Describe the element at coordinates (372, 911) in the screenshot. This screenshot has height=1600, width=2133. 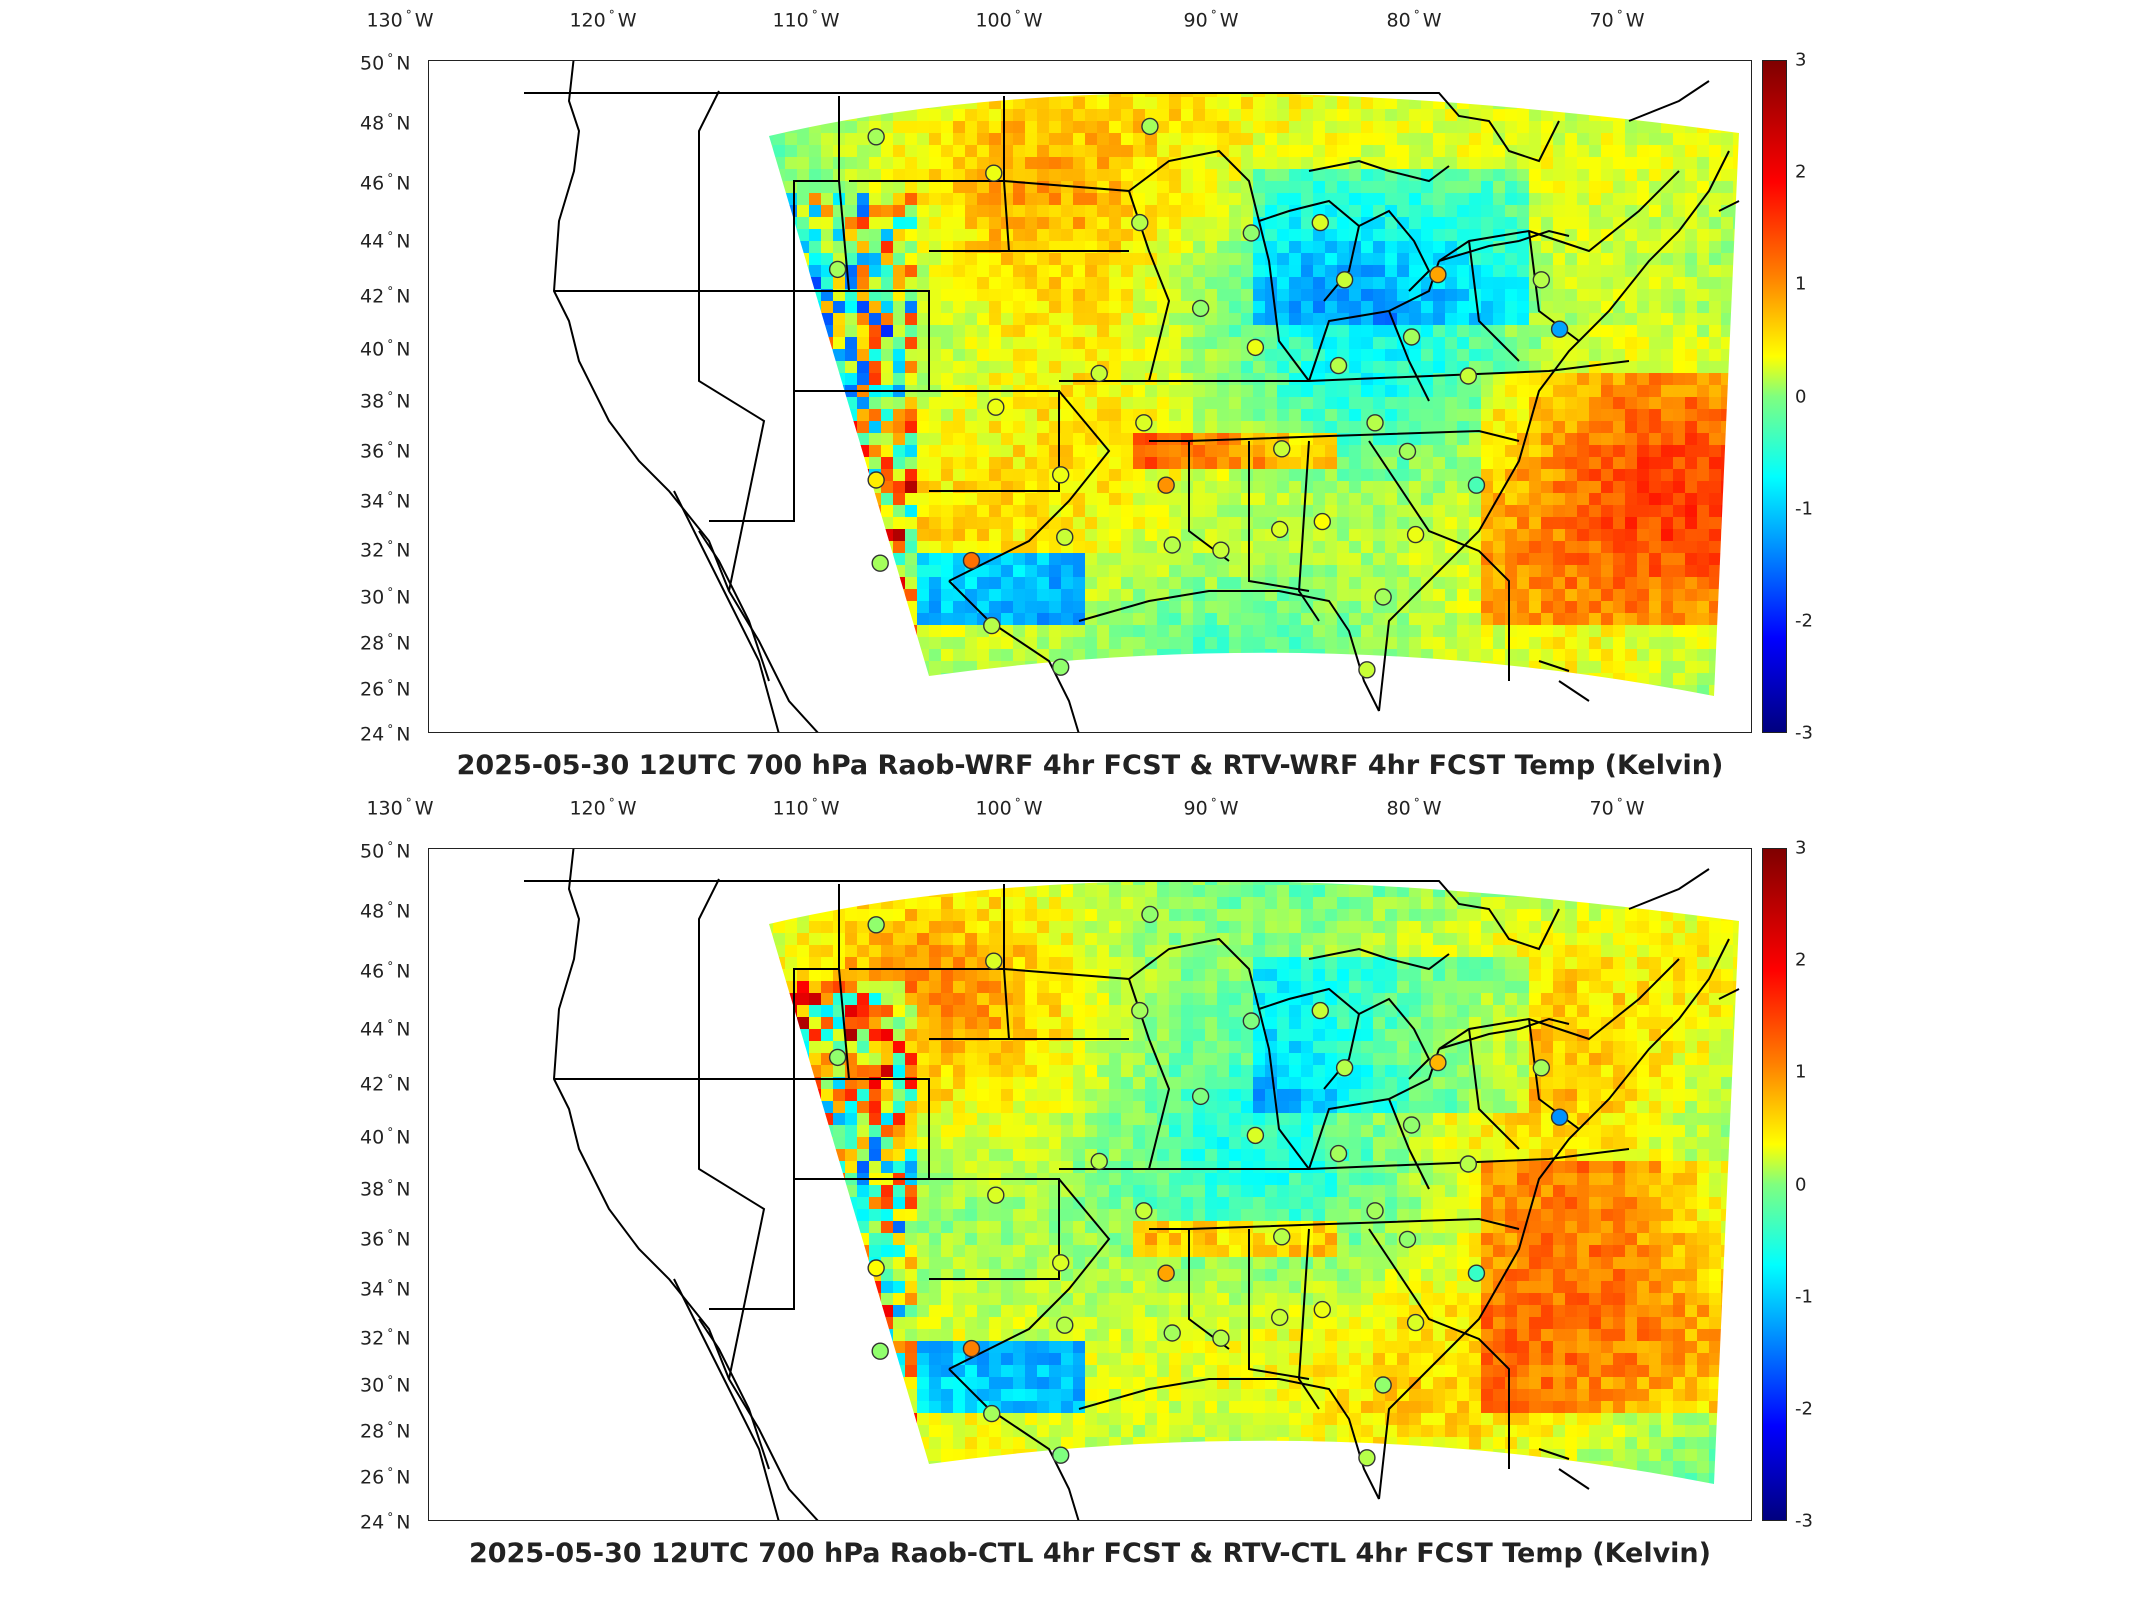
I see `latitude-value: 48` at that location.